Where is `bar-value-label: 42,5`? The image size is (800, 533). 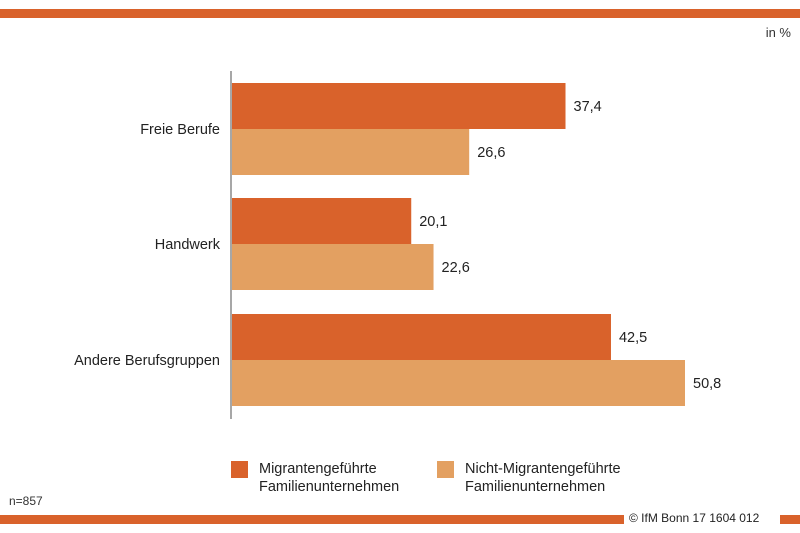 bar-value-label: 42,5 is located at coordinates (633, 338).